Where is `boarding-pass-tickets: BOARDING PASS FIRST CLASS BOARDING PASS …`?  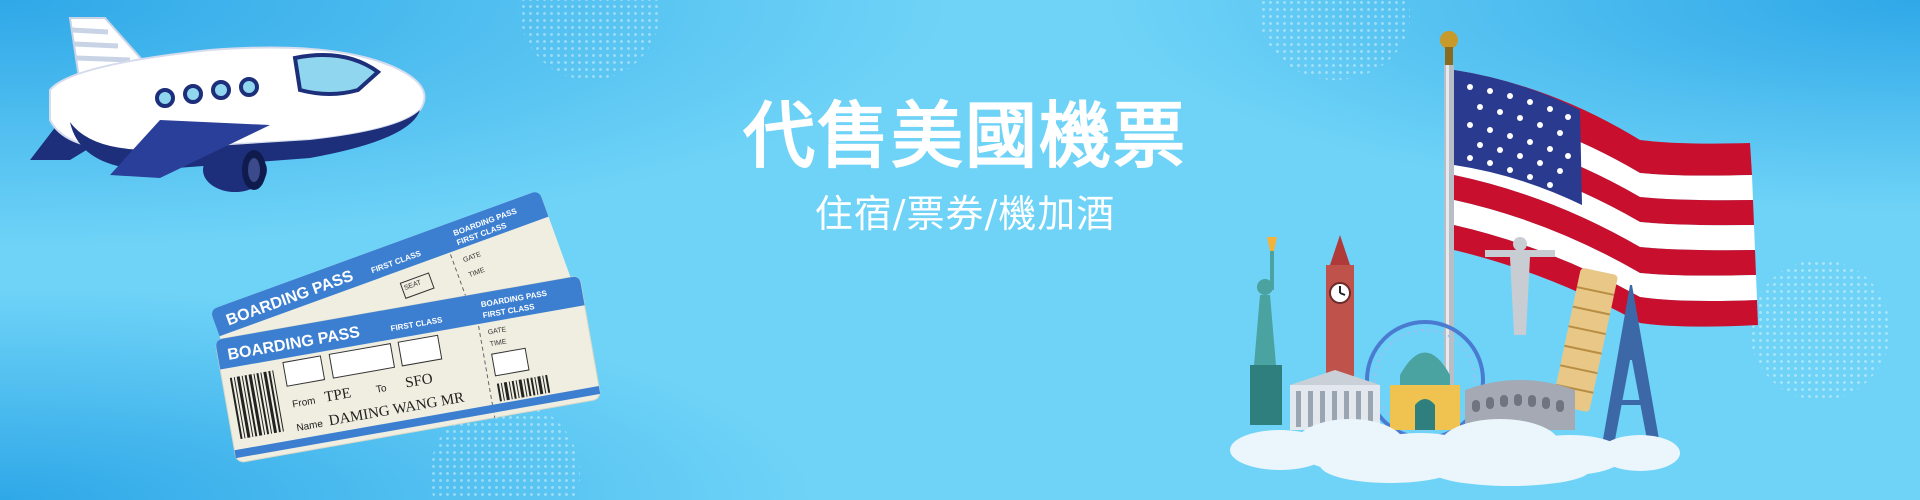
boarding-pass-tickets: BOARDING PASS FIRST CLASS BOARDING PASS … is located at coordinates (406, 327).